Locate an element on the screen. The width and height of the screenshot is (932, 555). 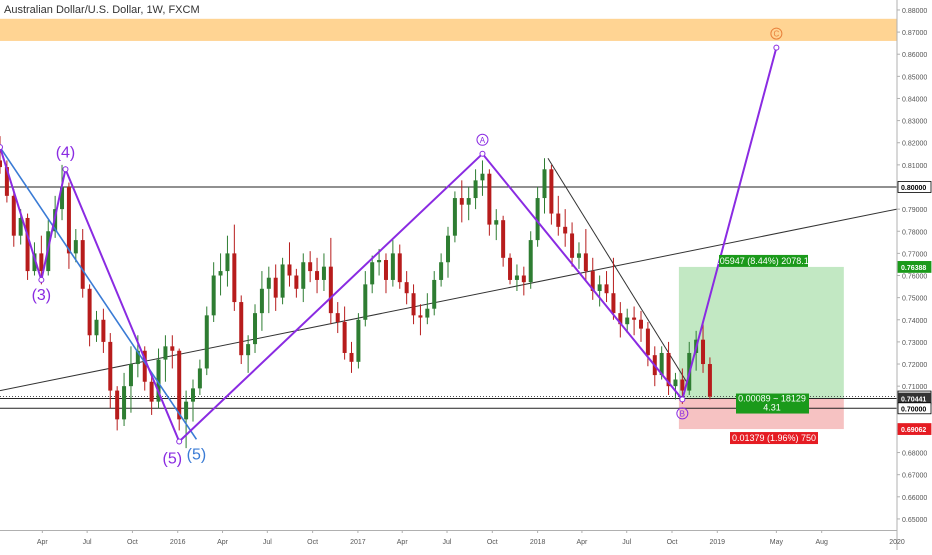
mid-label-line1: 0.00089 ~ 18129 is located at coordinates (772, 399).